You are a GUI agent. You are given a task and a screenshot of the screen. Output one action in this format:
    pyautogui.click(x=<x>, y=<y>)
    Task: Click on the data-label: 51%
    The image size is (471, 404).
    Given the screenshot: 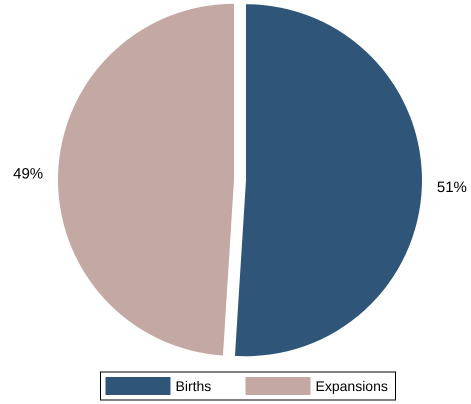 What is the action you would take?
    pyautogui.click(x=451, y=187)
    